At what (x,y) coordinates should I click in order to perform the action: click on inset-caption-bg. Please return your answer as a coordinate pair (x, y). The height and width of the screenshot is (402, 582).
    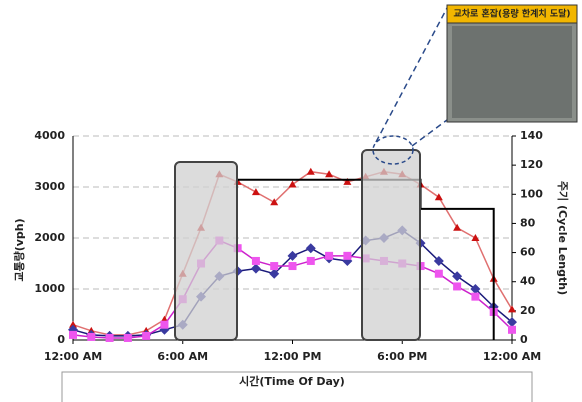
    Looking at the image, I should click on (512, 14).